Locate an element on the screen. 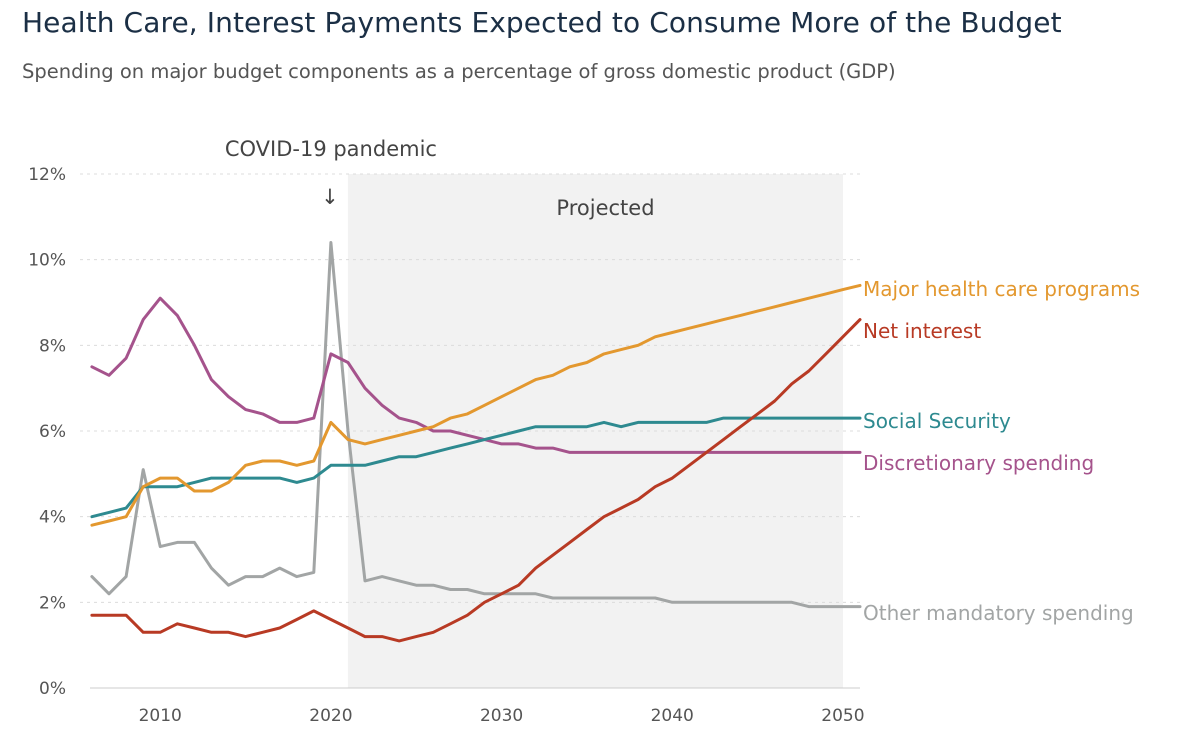 The width and height of the screenshot is (1190, 736). y-tick-label: 4% is located at coordinates (52, 518).